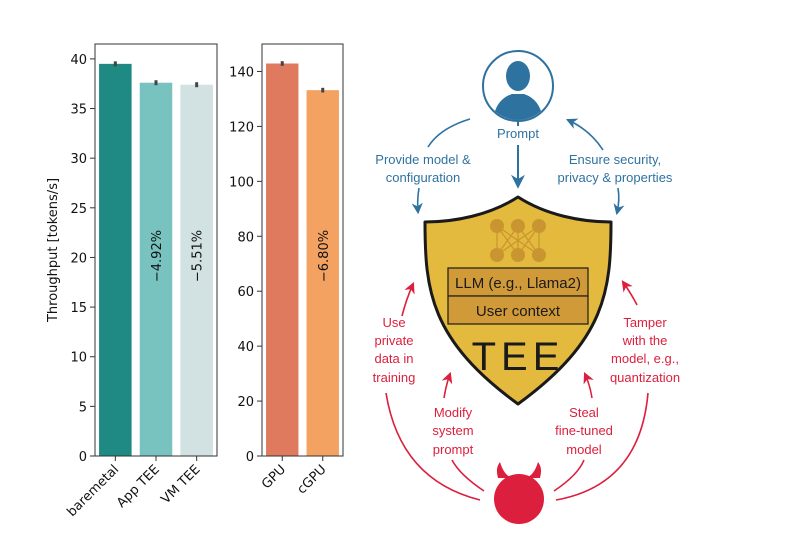  What do you see at coordinates (241, 72) in the screenshot?
I see `y-tick-label: 140` at bounding box center [241, 72].